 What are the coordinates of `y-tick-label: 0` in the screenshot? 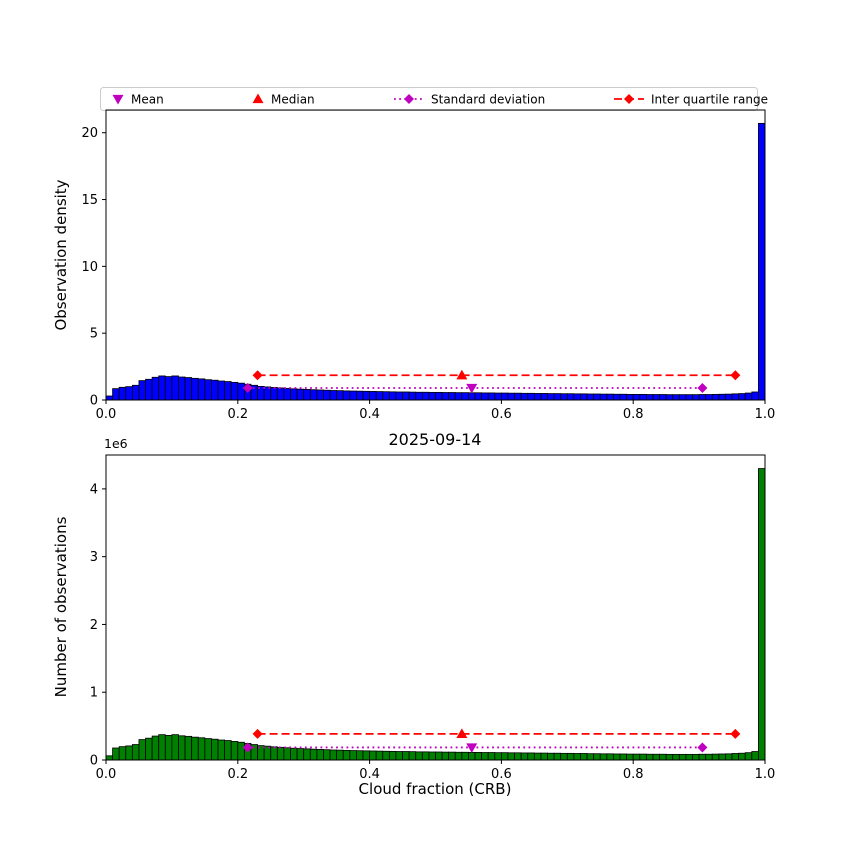 It's located at (94, 401).